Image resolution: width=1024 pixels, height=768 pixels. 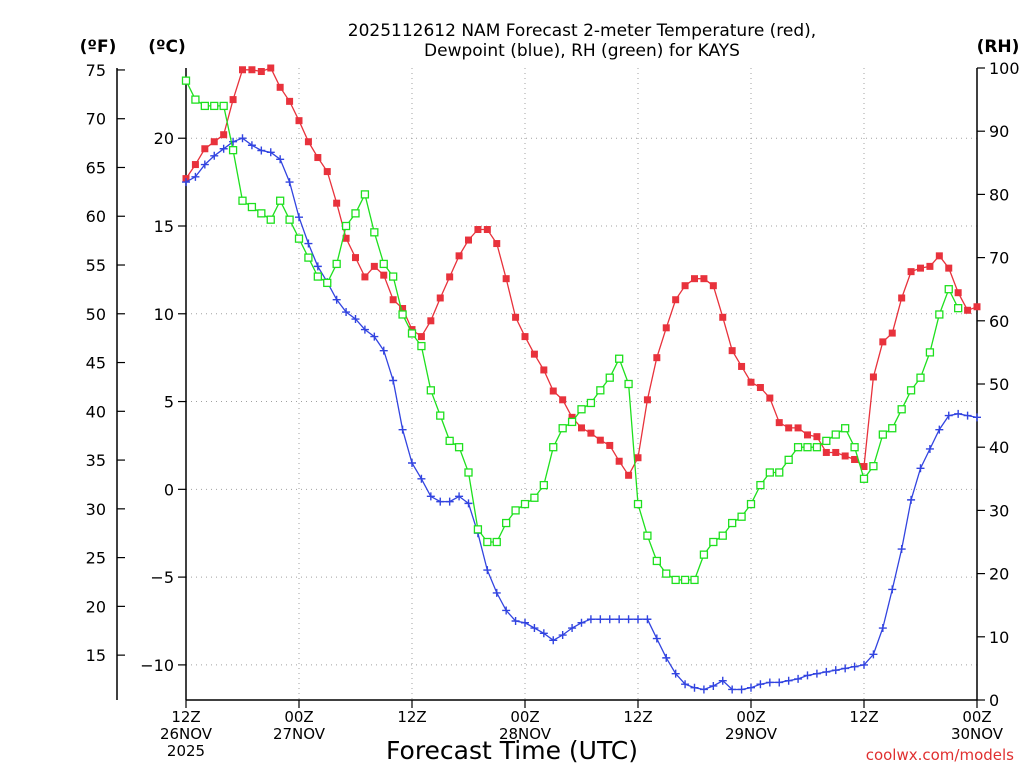 What do you see at coordinates (164, 226) in the screenshot?
I see `celsius-tick-label: 15` at bounding box center [164, 226].